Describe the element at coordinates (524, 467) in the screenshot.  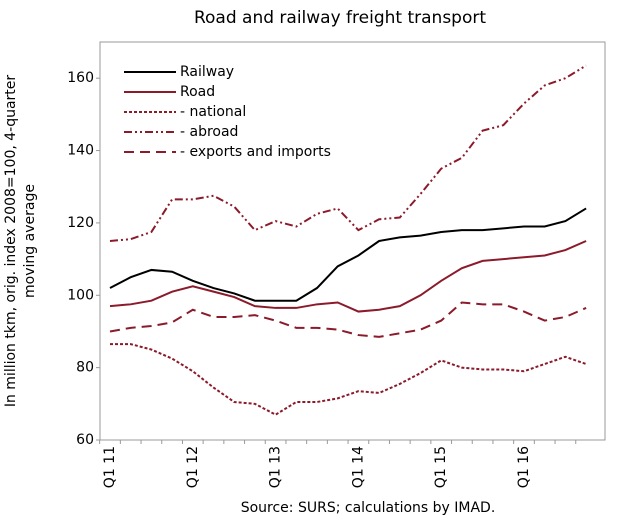
I see `x-tick-label: Q1 16` at that location.